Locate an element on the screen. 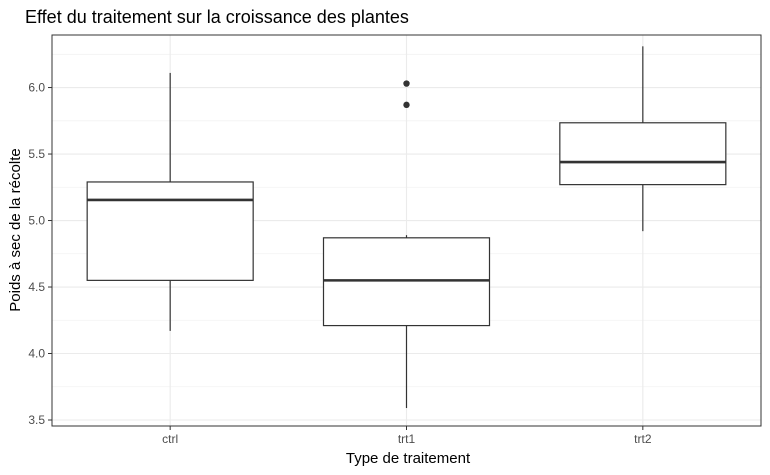  y-tick-label: 5.0 is located at coordinates (36, 221).